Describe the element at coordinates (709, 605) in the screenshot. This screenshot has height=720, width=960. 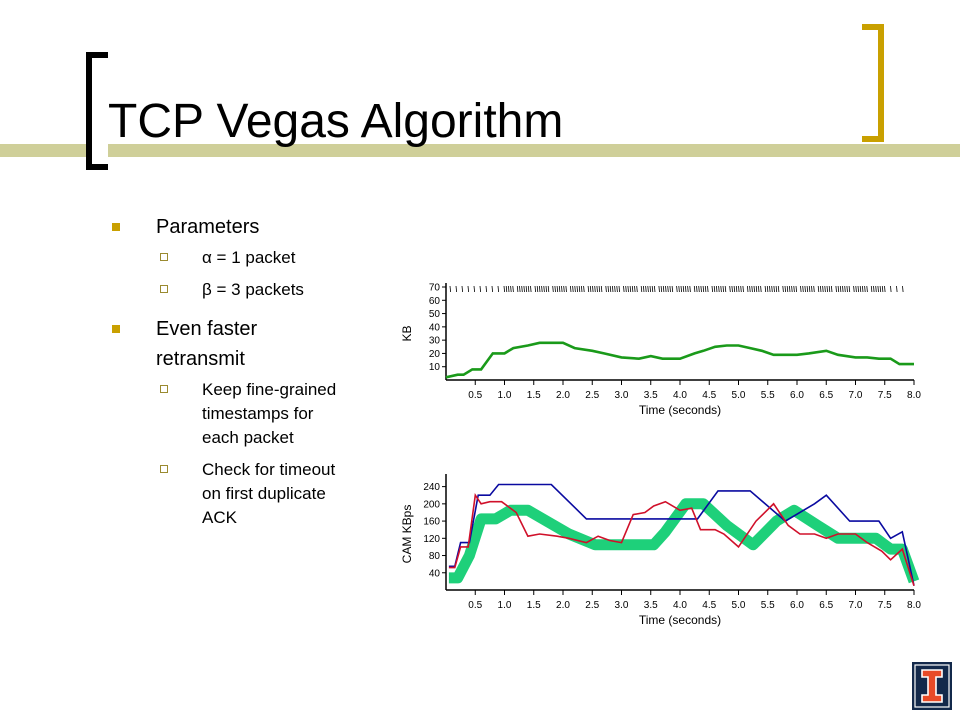
I see `x-tick-label: 4.5` at that location.